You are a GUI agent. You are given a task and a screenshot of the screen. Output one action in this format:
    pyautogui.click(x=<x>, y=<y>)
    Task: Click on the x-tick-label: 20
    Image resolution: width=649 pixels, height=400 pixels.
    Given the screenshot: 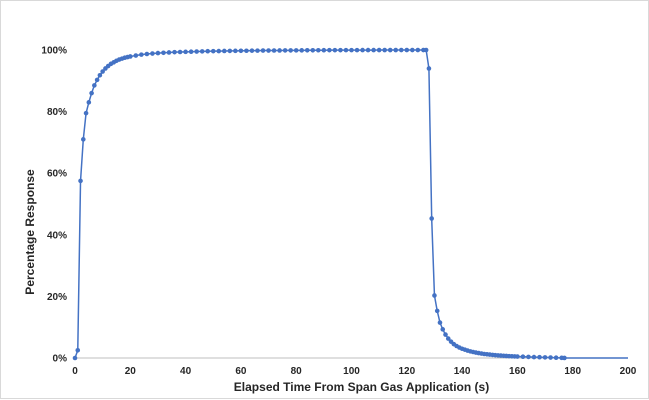 What is the action you would take?
    pyautogui.click(x=131, y=371)
    